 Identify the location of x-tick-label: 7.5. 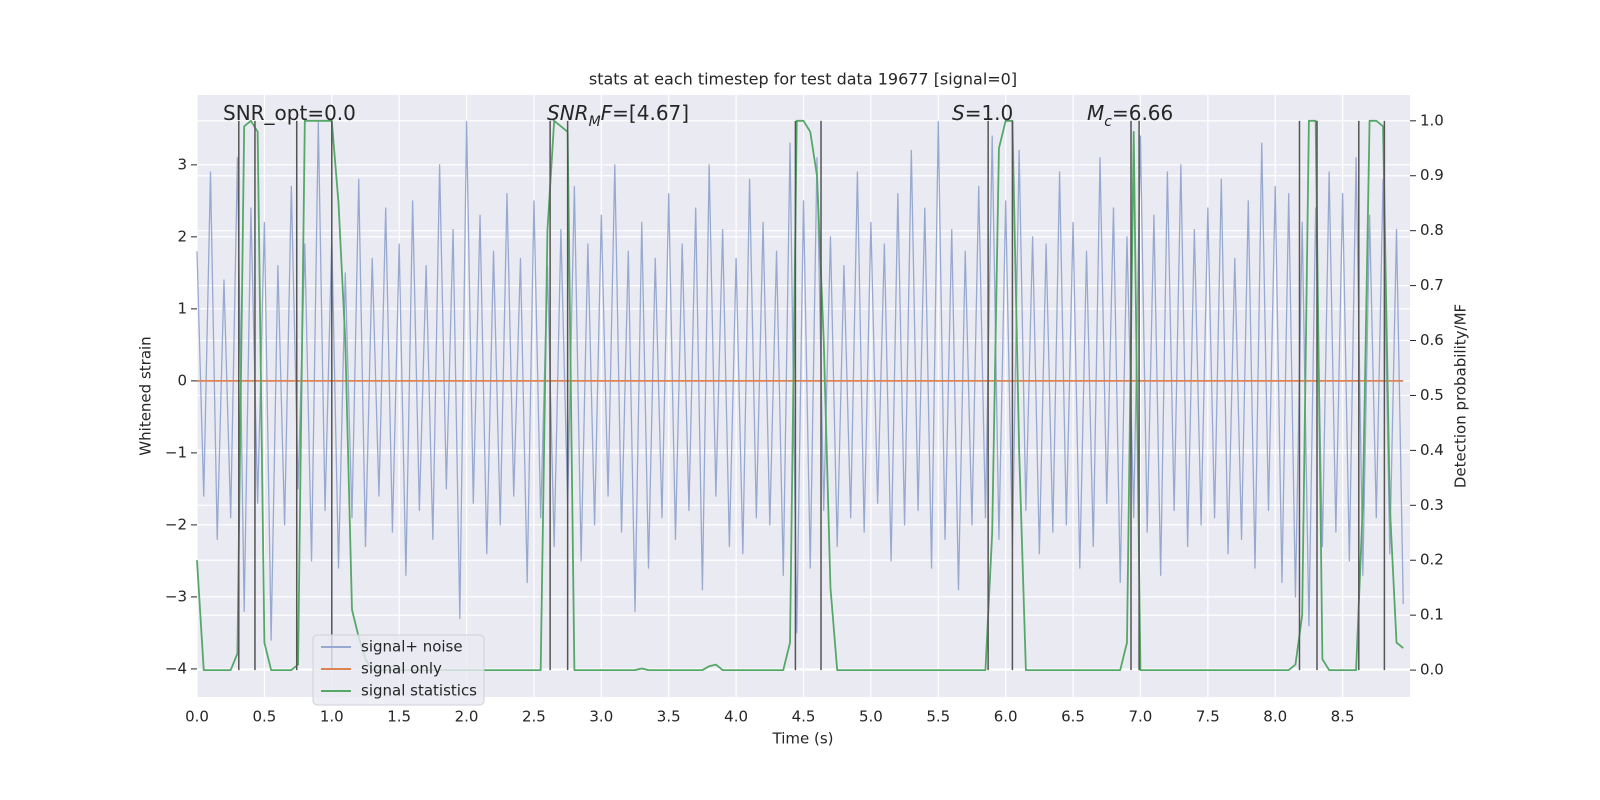
(1208, 717).